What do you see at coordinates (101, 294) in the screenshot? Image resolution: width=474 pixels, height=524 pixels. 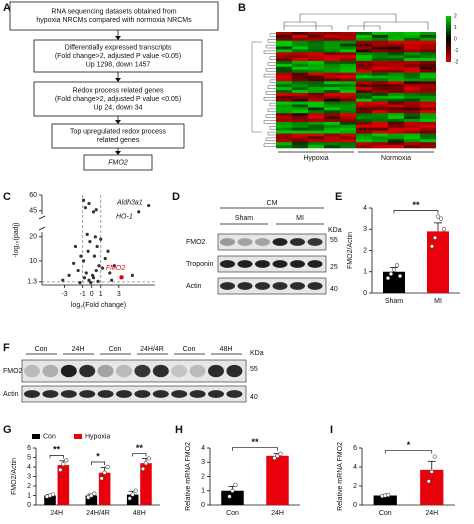 I see `x-tick-label: 1` at bounding box center [101, 294].